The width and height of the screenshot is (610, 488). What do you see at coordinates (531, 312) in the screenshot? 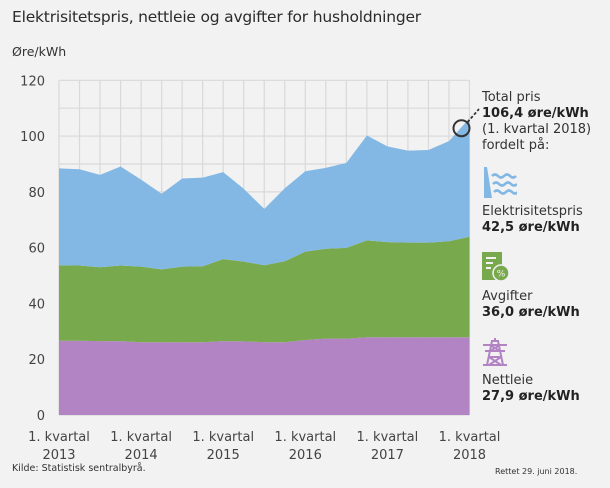
I see `legend-value: 36,0 øre/kWh` at bounding box center [531, 312].